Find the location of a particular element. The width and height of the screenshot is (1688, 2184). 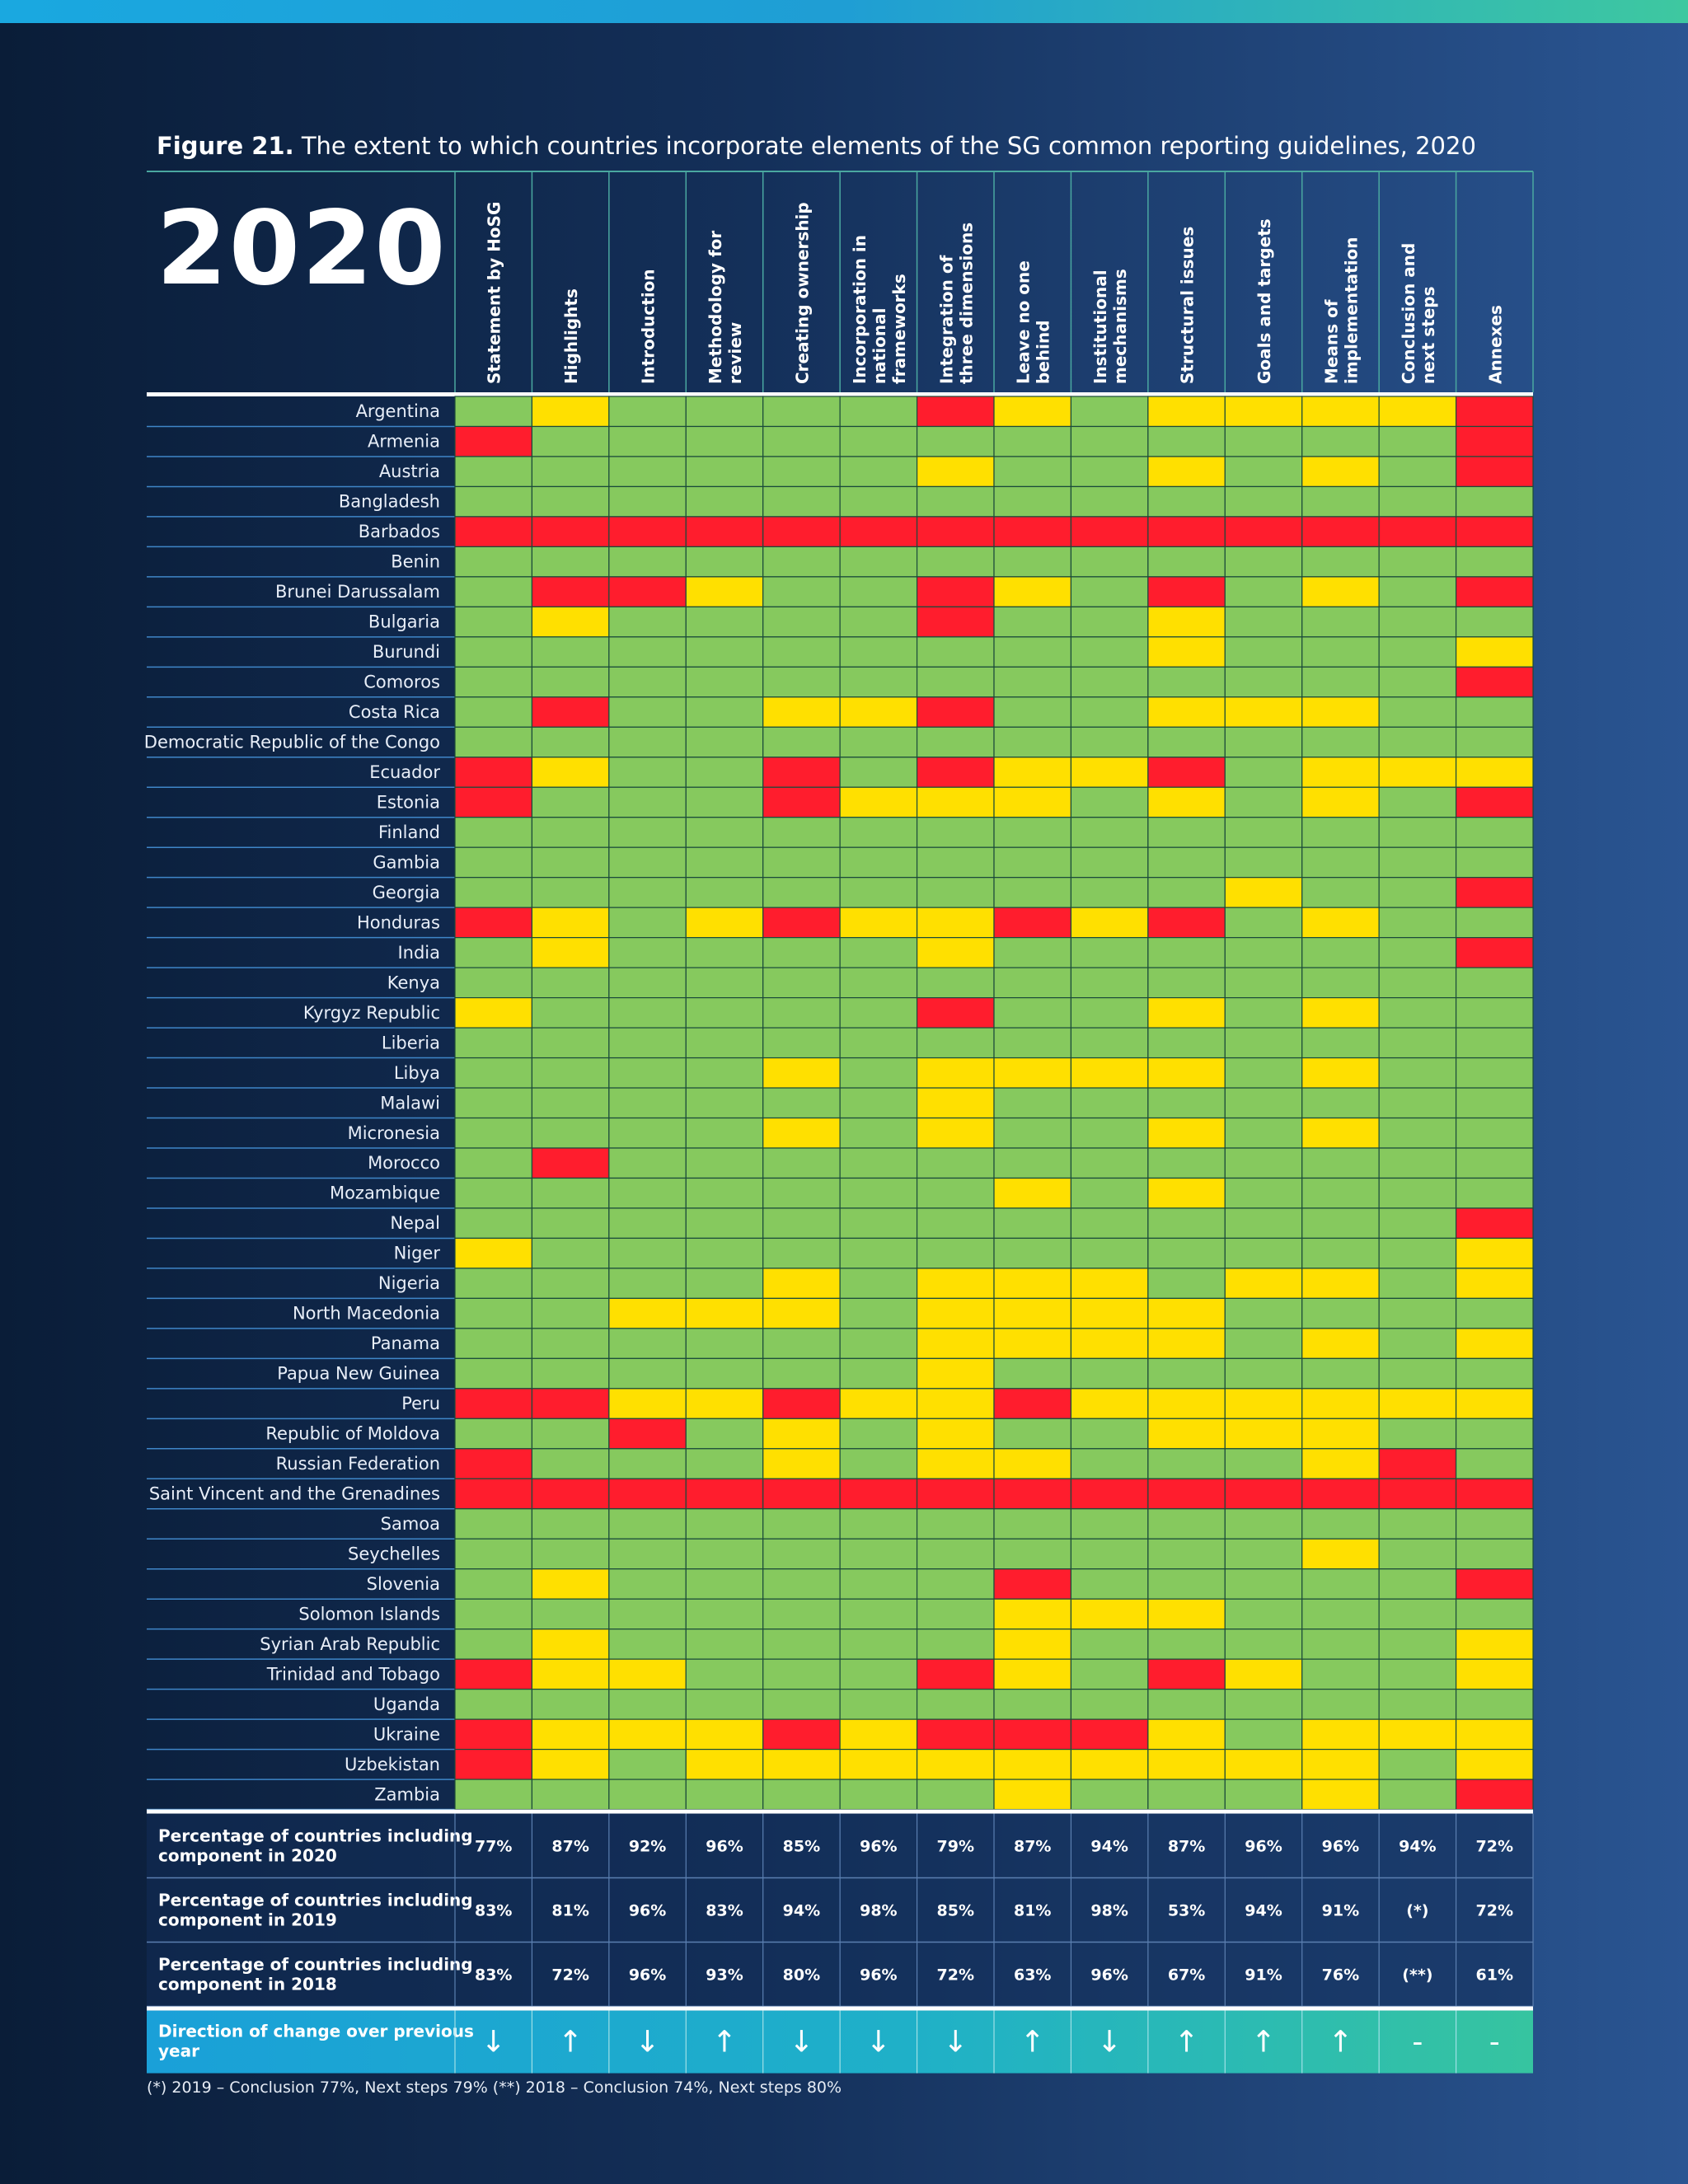

summary-value: 87% is located at coordinates (1187, 1847).